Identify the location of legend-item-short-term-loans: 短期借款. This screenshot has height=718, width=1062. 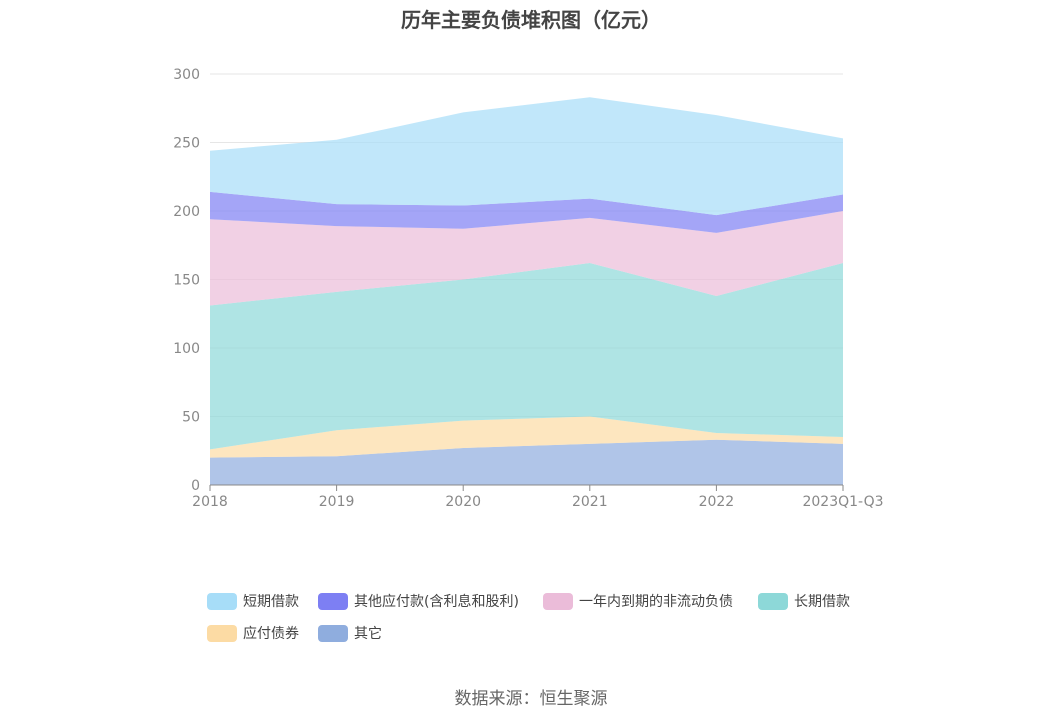
(253, 601).